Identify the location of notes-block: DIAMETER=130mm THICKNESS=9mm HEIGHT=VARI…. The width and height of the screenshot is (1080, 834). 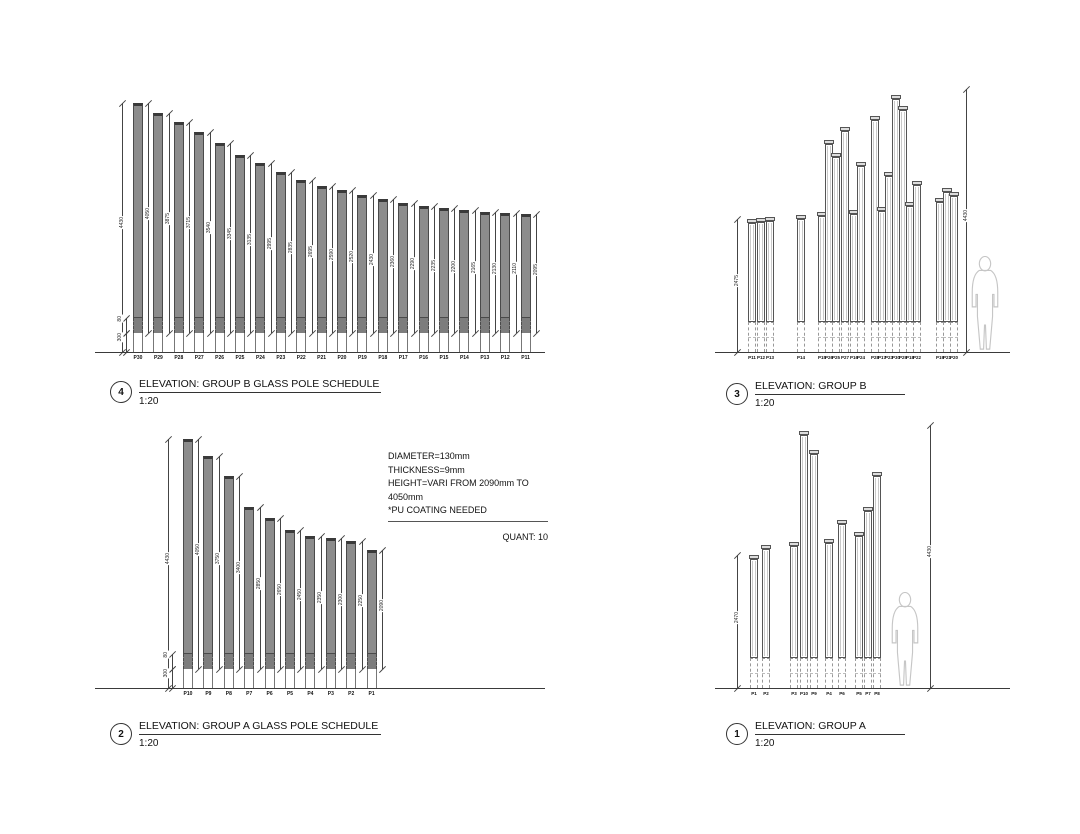
(468, 497).